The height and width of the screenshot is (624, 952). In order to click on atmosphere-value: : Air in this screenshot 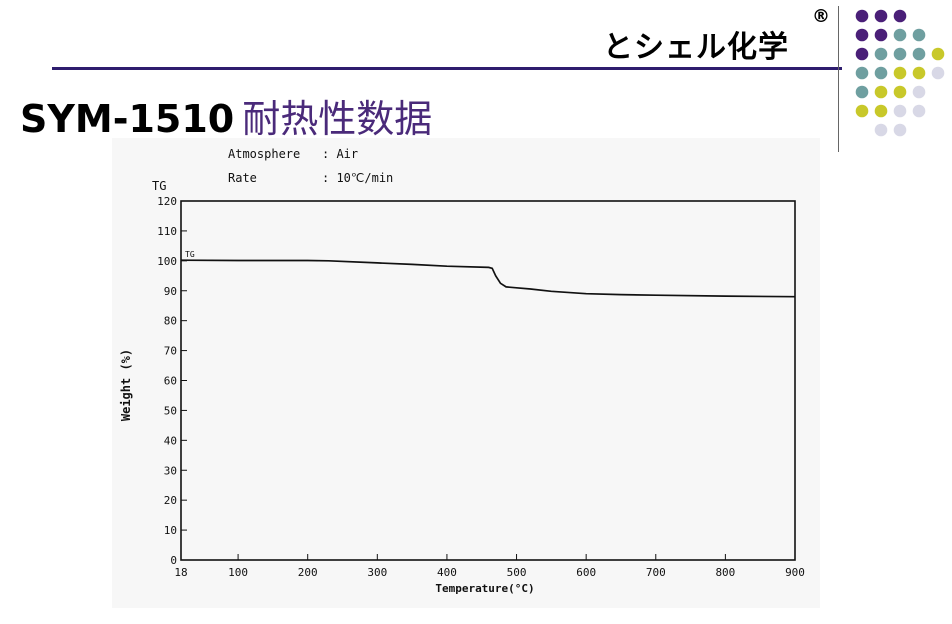, I will do `click(340, 154)`.